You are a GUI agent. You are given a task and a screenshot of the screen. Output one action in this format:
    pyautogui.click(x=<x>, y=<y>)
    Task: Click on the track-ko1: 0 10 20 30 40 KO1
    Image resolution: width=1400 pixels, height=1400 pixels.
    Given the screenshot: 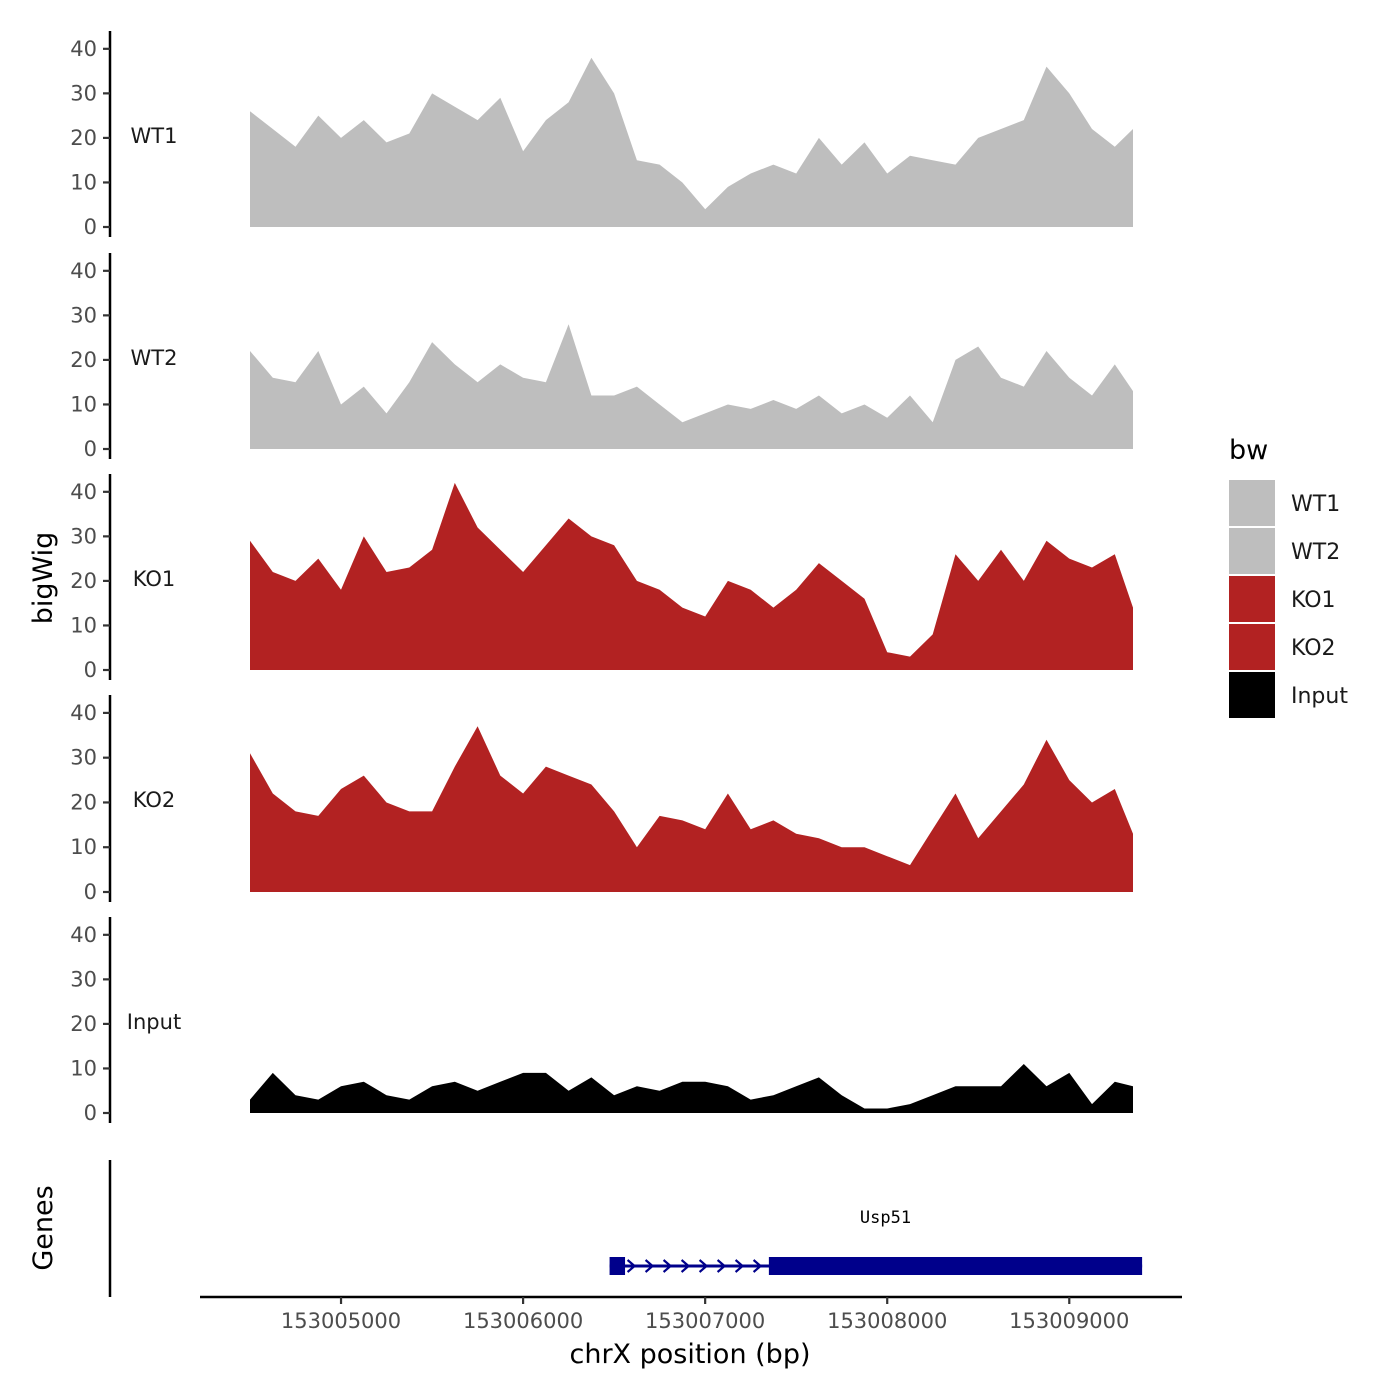 What is the action you would take?
    pyautogui.click(x=601, y=578)
    